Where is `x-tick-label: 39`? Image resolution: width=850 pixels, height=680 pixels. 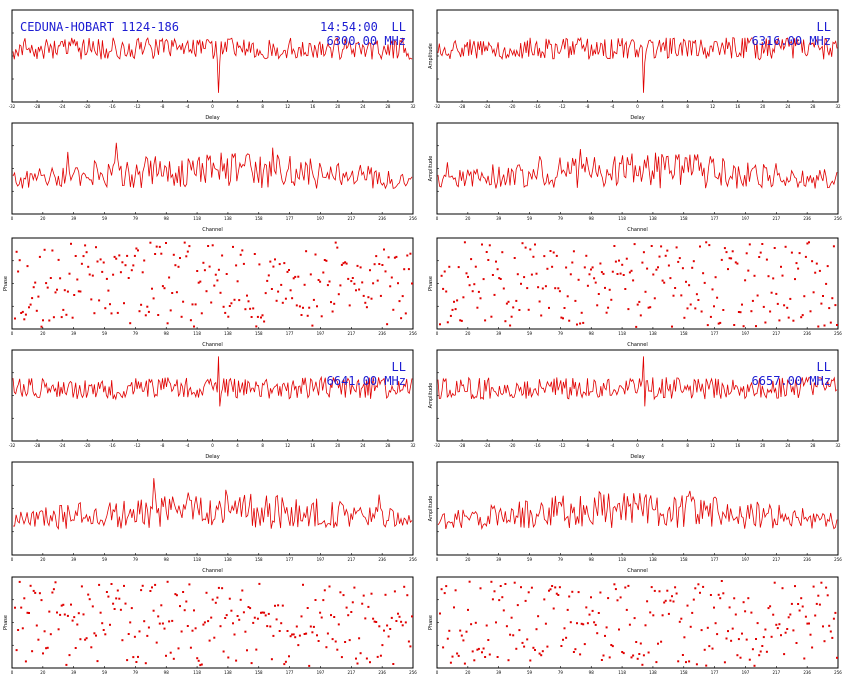
x-tick-label: 39 is located at coordinates (74, 559).